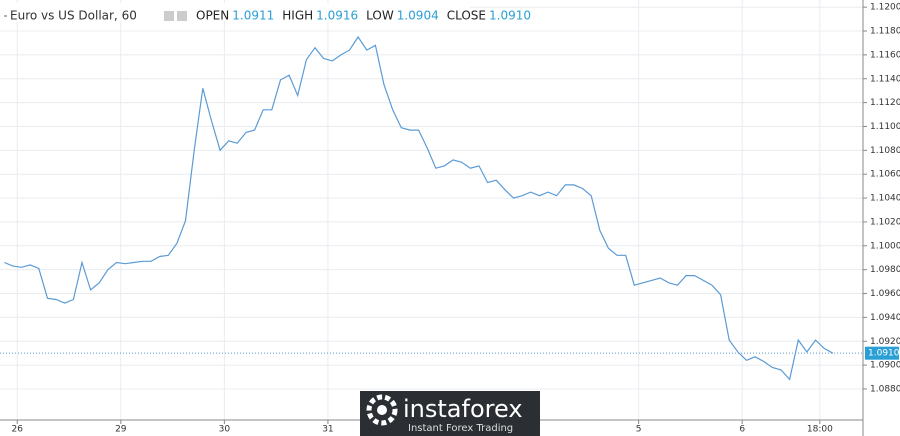 The image size is (900, 436). Describe the element at coordinates (418, 16) in the screenshot. I see `ohlc-value: 1.0904` at that location.